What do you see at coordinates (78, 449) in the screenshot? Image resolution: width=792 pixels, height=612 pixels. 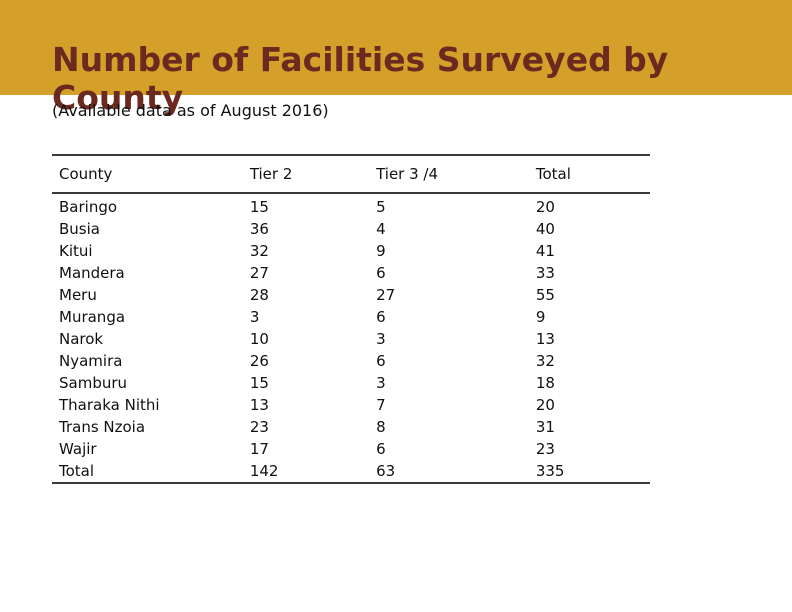 I see `cell-county: Wajir` at bounding box center [78, 449].